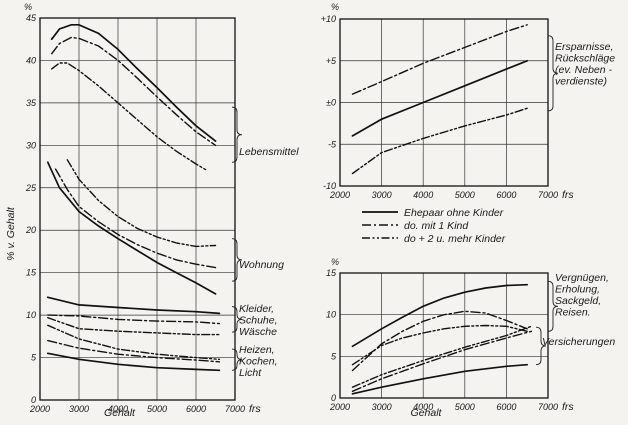 The width and height of the screenshot is (628, 425). What do you see at coordinates (261, 265) in the screenshot?
I see `group-label: Wohnung` at bounding box center [261, 265].